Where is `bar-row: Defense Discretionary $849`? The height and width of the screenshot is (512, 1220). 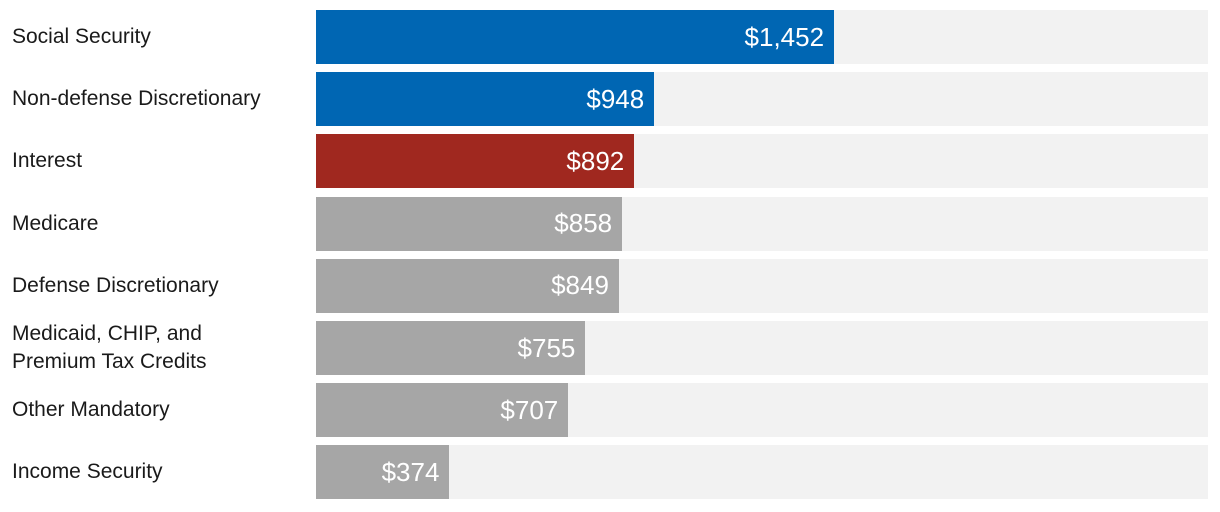 bar-row: Defense Discretionary $849 is located at coordinates (610, 285).